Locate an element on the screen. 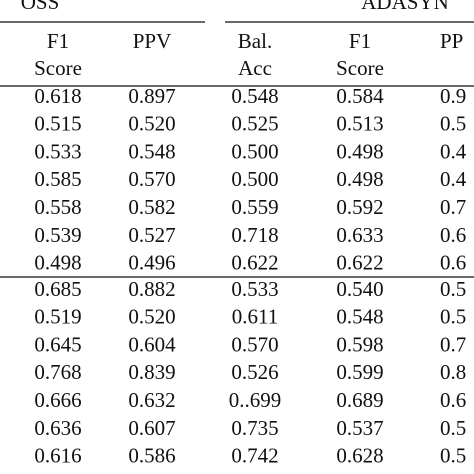 This screenshot has width=474, height=474. cell: 0.526 is located at coordinates (254, 372).